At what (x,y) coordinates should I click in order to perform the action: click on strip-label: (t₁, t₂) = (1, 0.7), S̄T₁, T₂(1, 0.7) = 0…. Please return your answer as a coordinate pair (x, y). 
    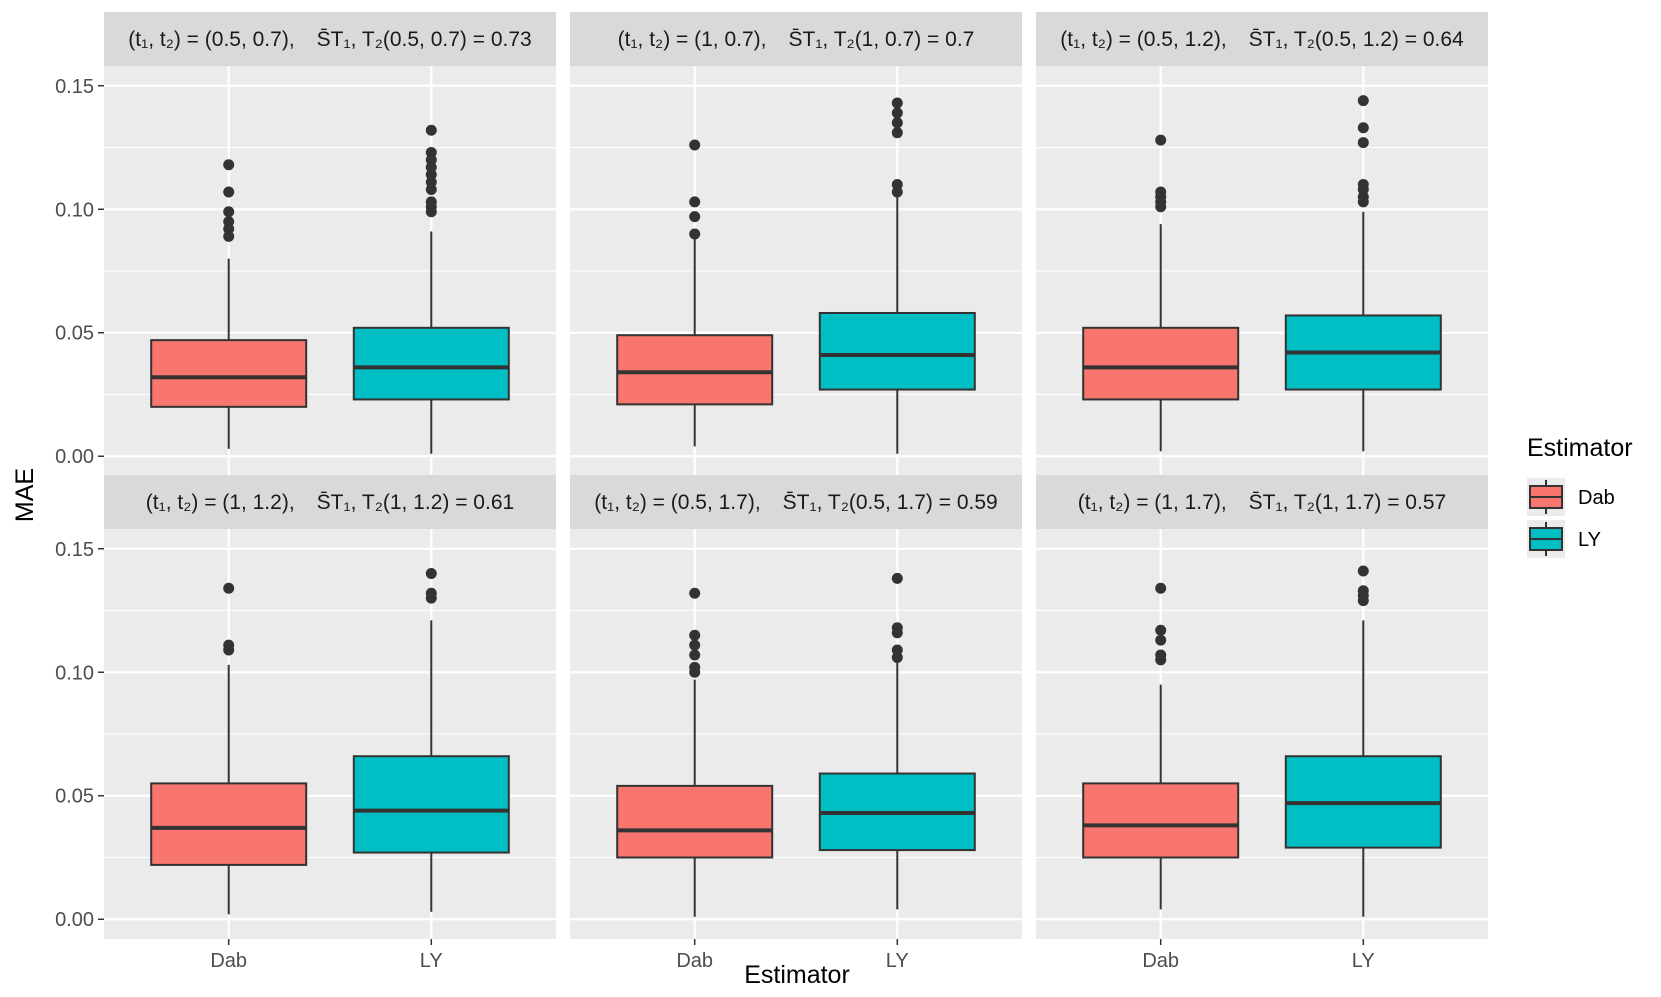
    Looking at the image, I should click on (796, 39).